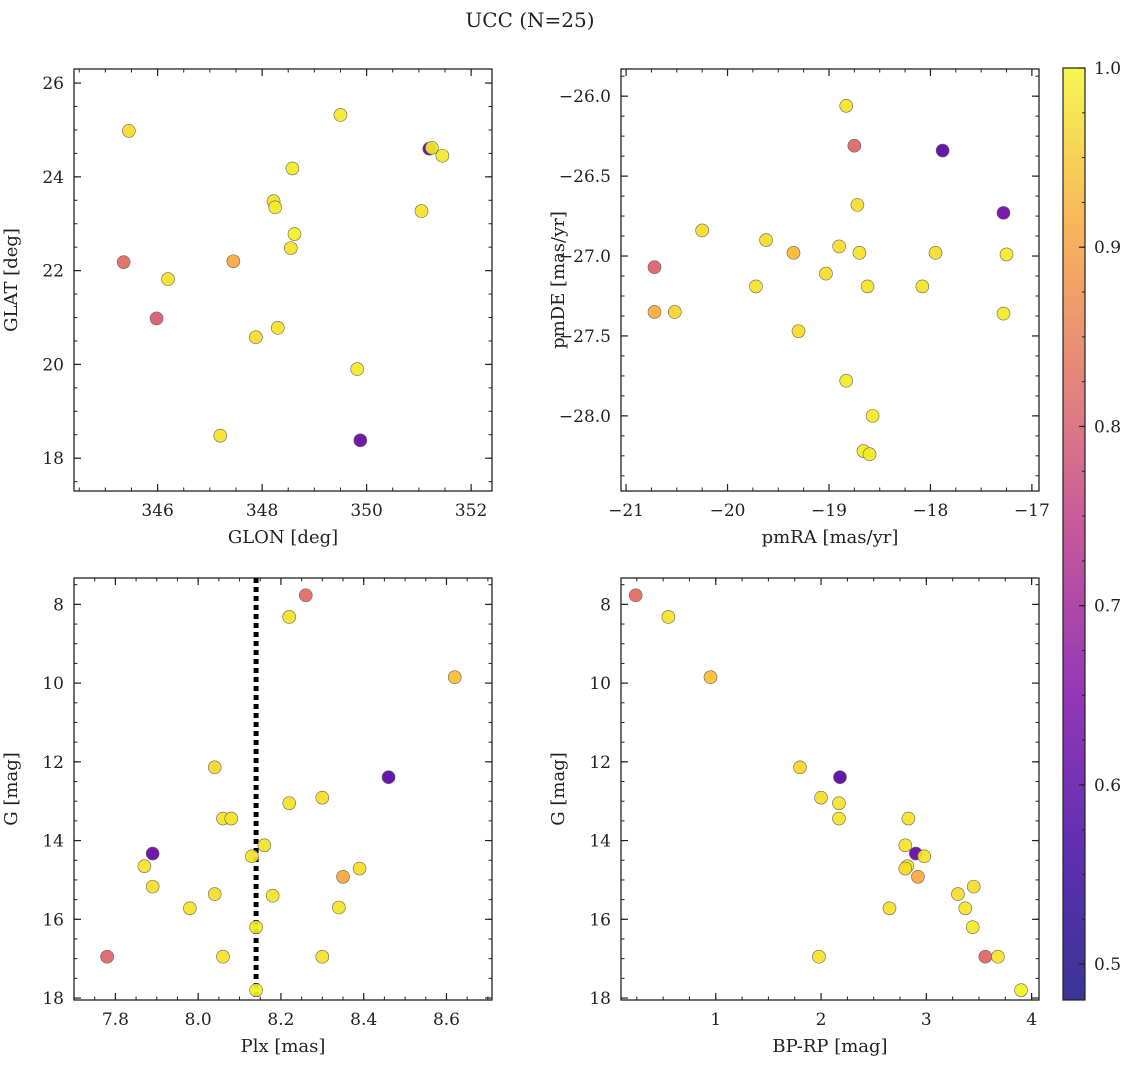  Describe the element at coordinates (1074, 534) in the screenshot. I see `colorbar-gradient` at that location.